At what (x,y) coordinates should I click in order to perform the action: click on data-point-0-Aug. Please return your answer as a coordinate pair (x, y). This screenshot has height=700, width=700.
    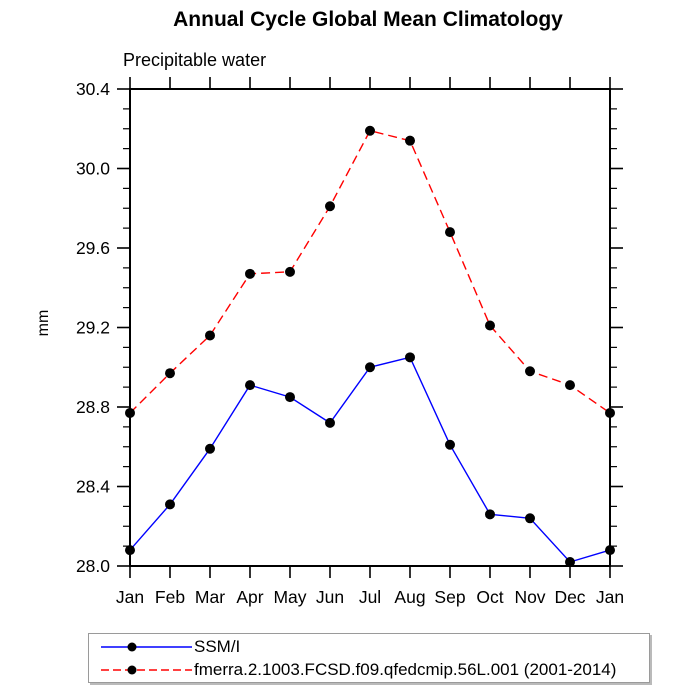
    Looking at the image, I should click on (410, 357).